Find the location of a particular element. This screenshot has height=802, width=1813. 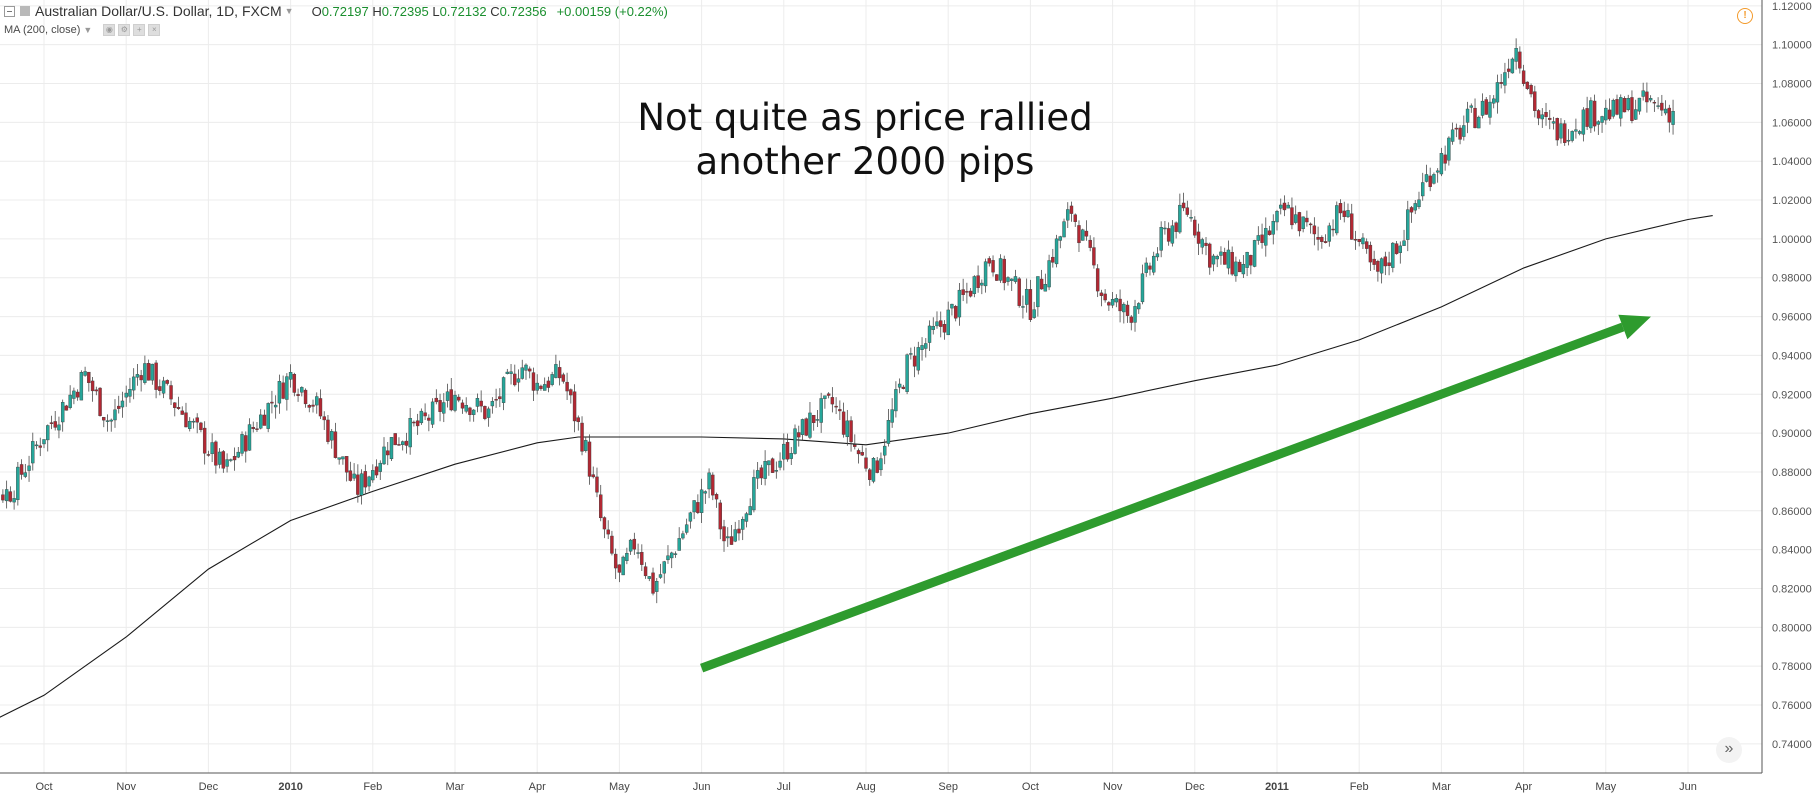

x-tick-label: 2010 is located at coordinates (290, 787).